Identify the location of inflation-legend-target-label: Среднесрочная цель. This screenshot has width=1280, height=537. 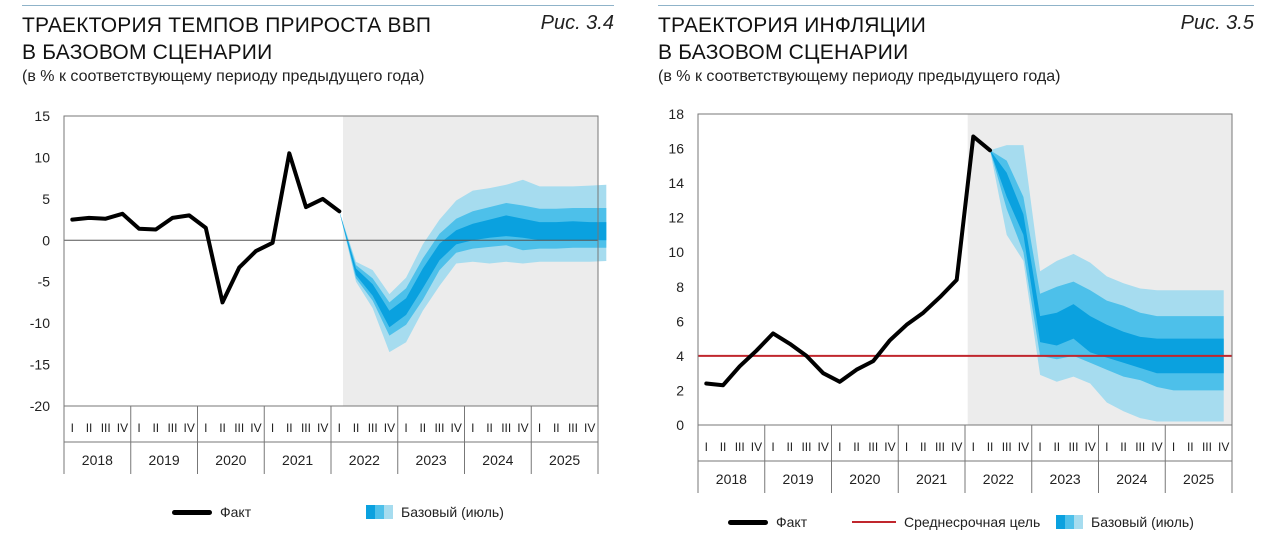
(972, 522).